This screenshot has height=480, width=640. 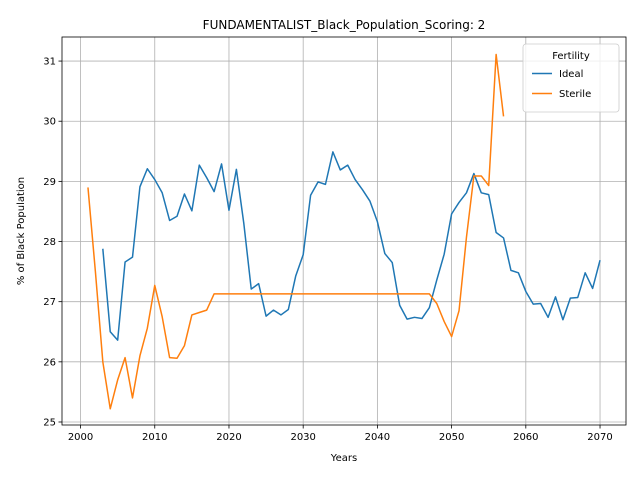 I want to click on legend: Fertility Ideal Sterile, so click(x=571, y=78).